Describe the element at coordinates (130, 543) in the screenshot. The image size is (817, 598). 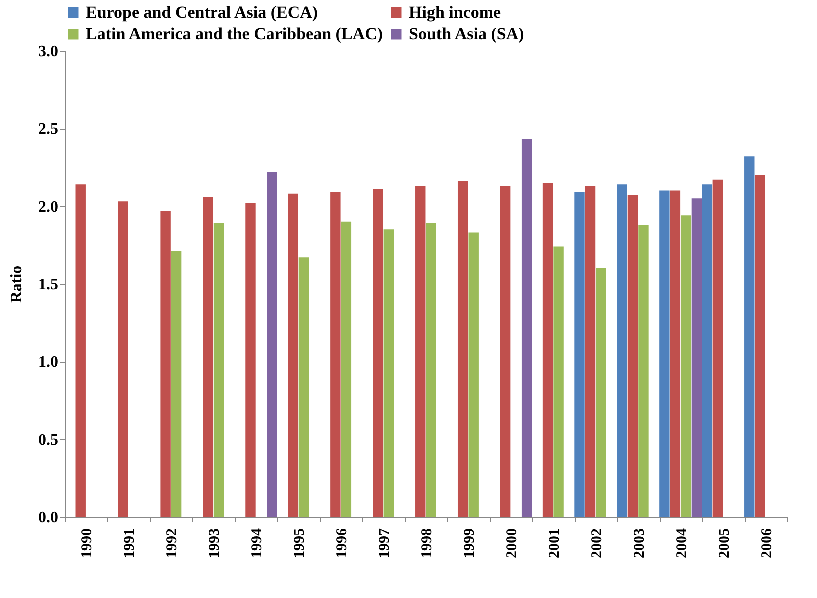
I see `x-tick-label: 1991` at that location.